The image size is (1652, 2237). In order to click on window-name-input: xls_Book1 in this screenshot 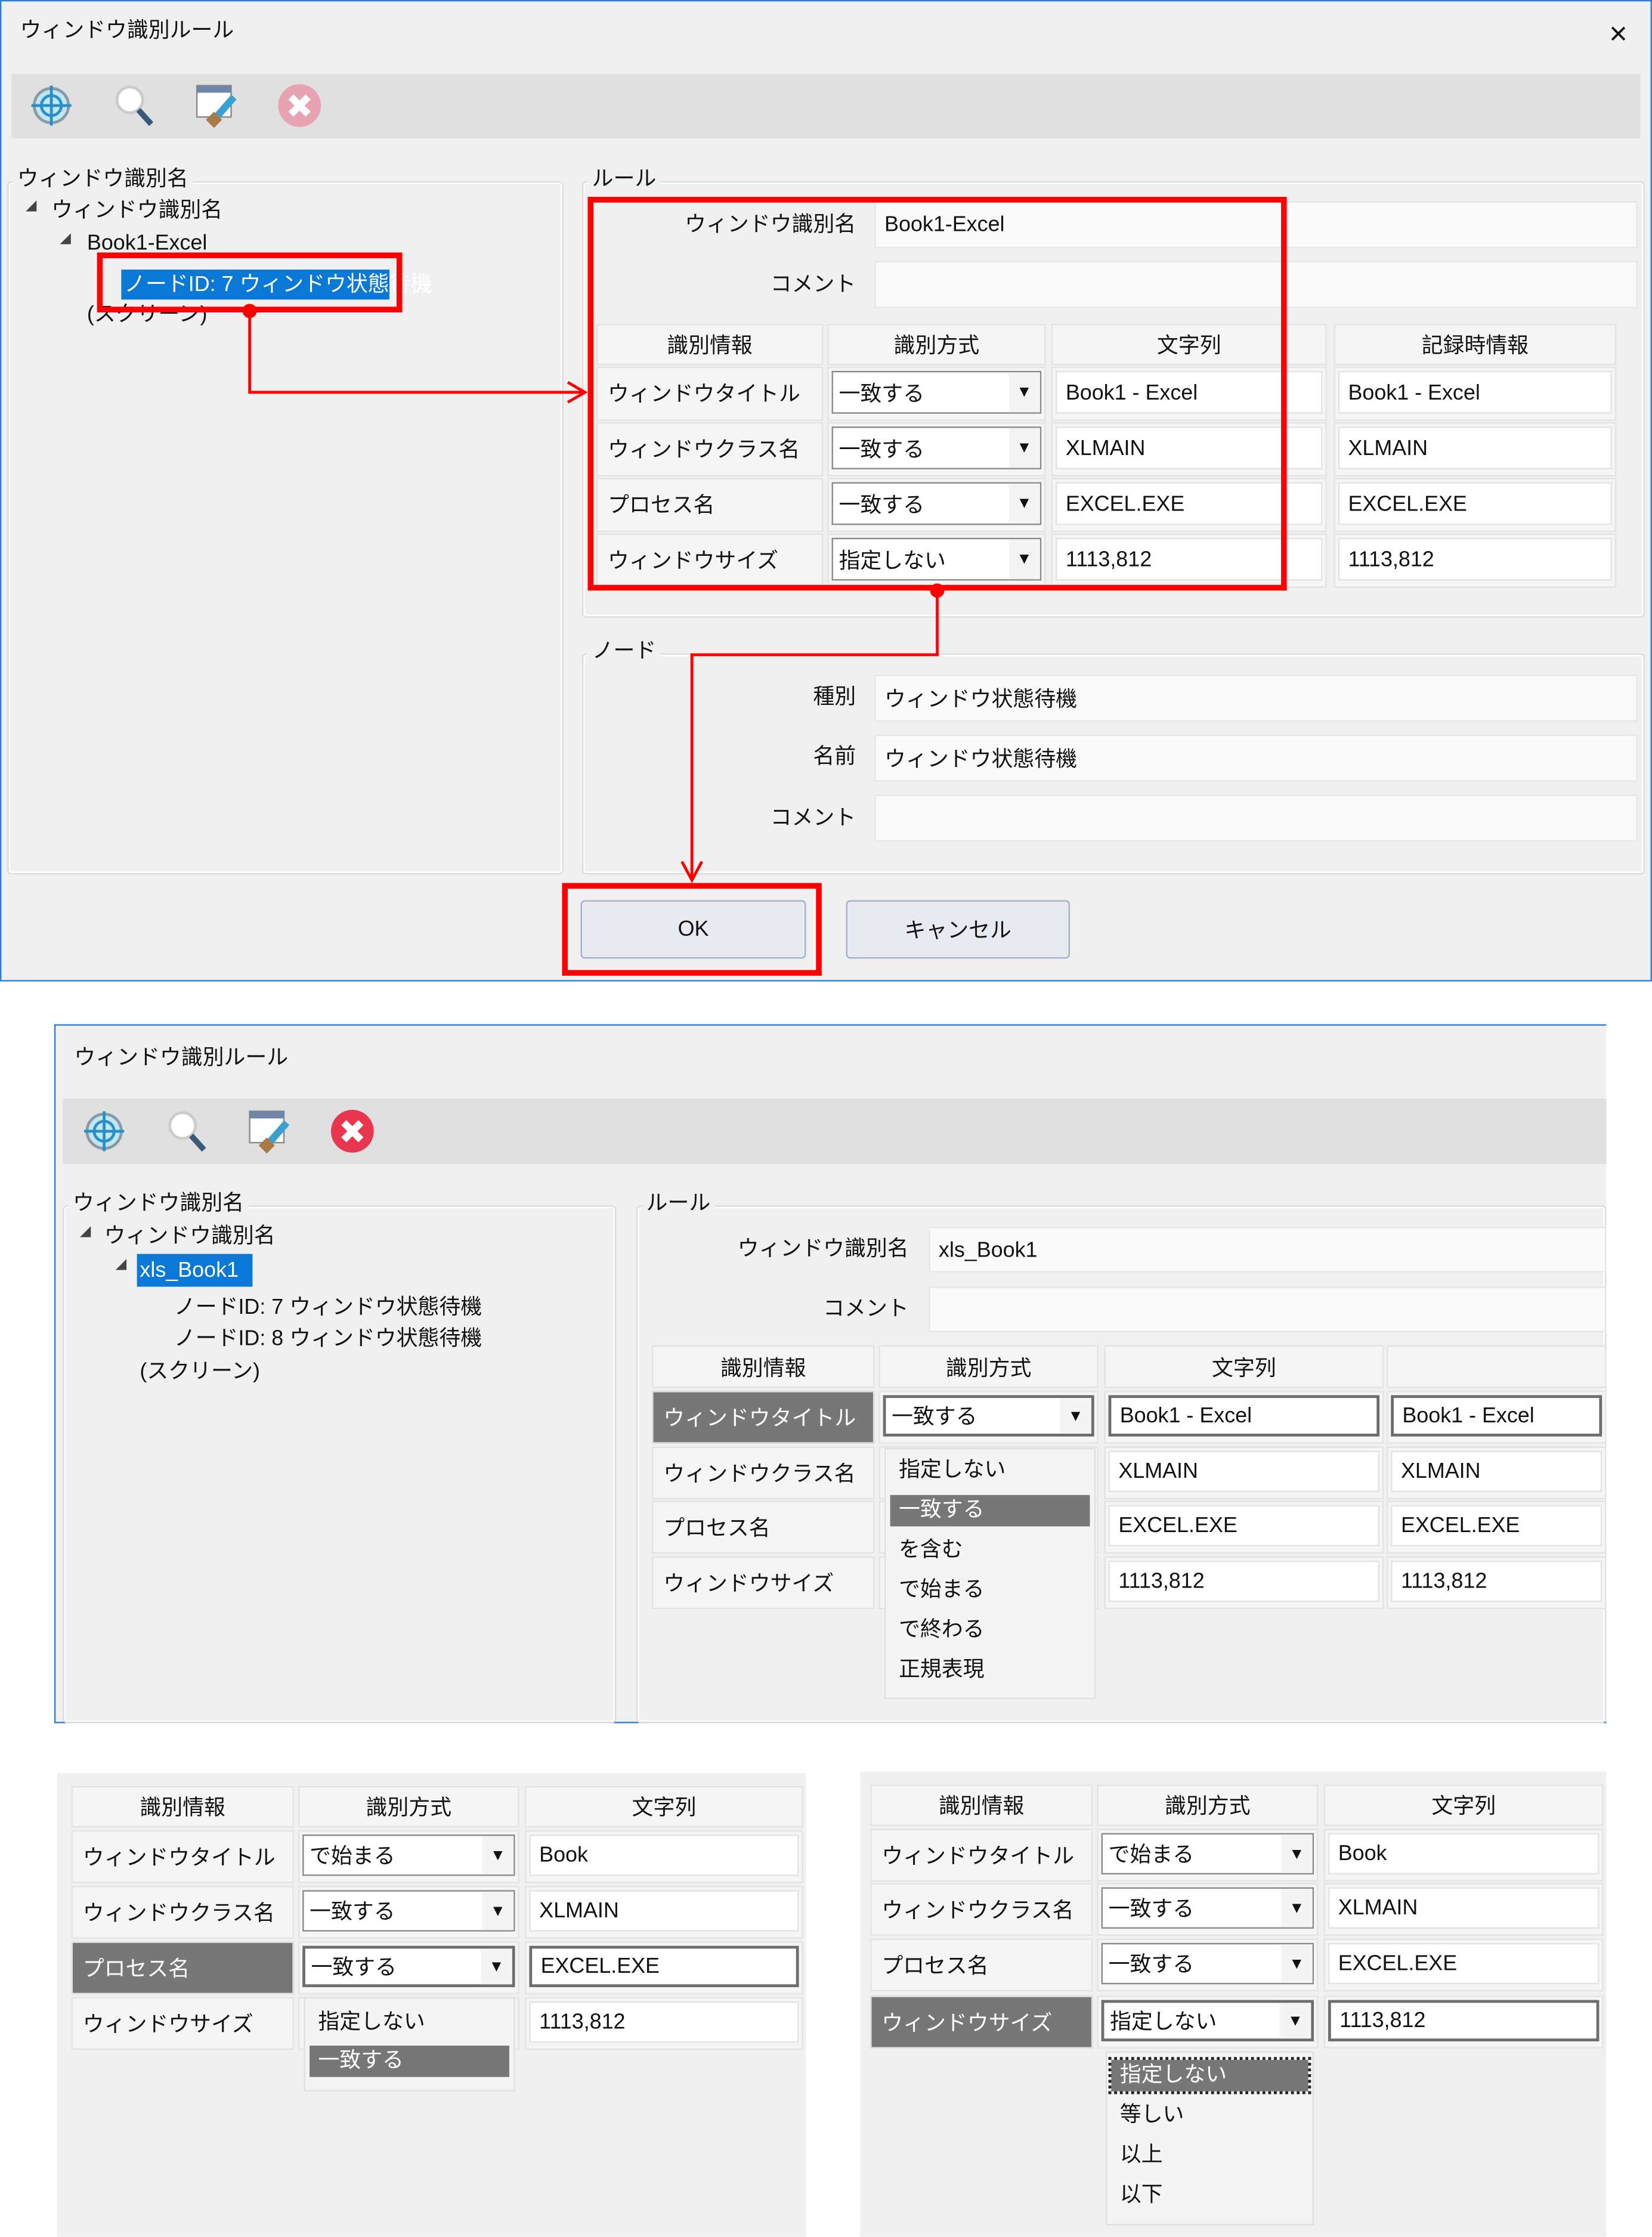, I will do `click(1268, 1250)`.